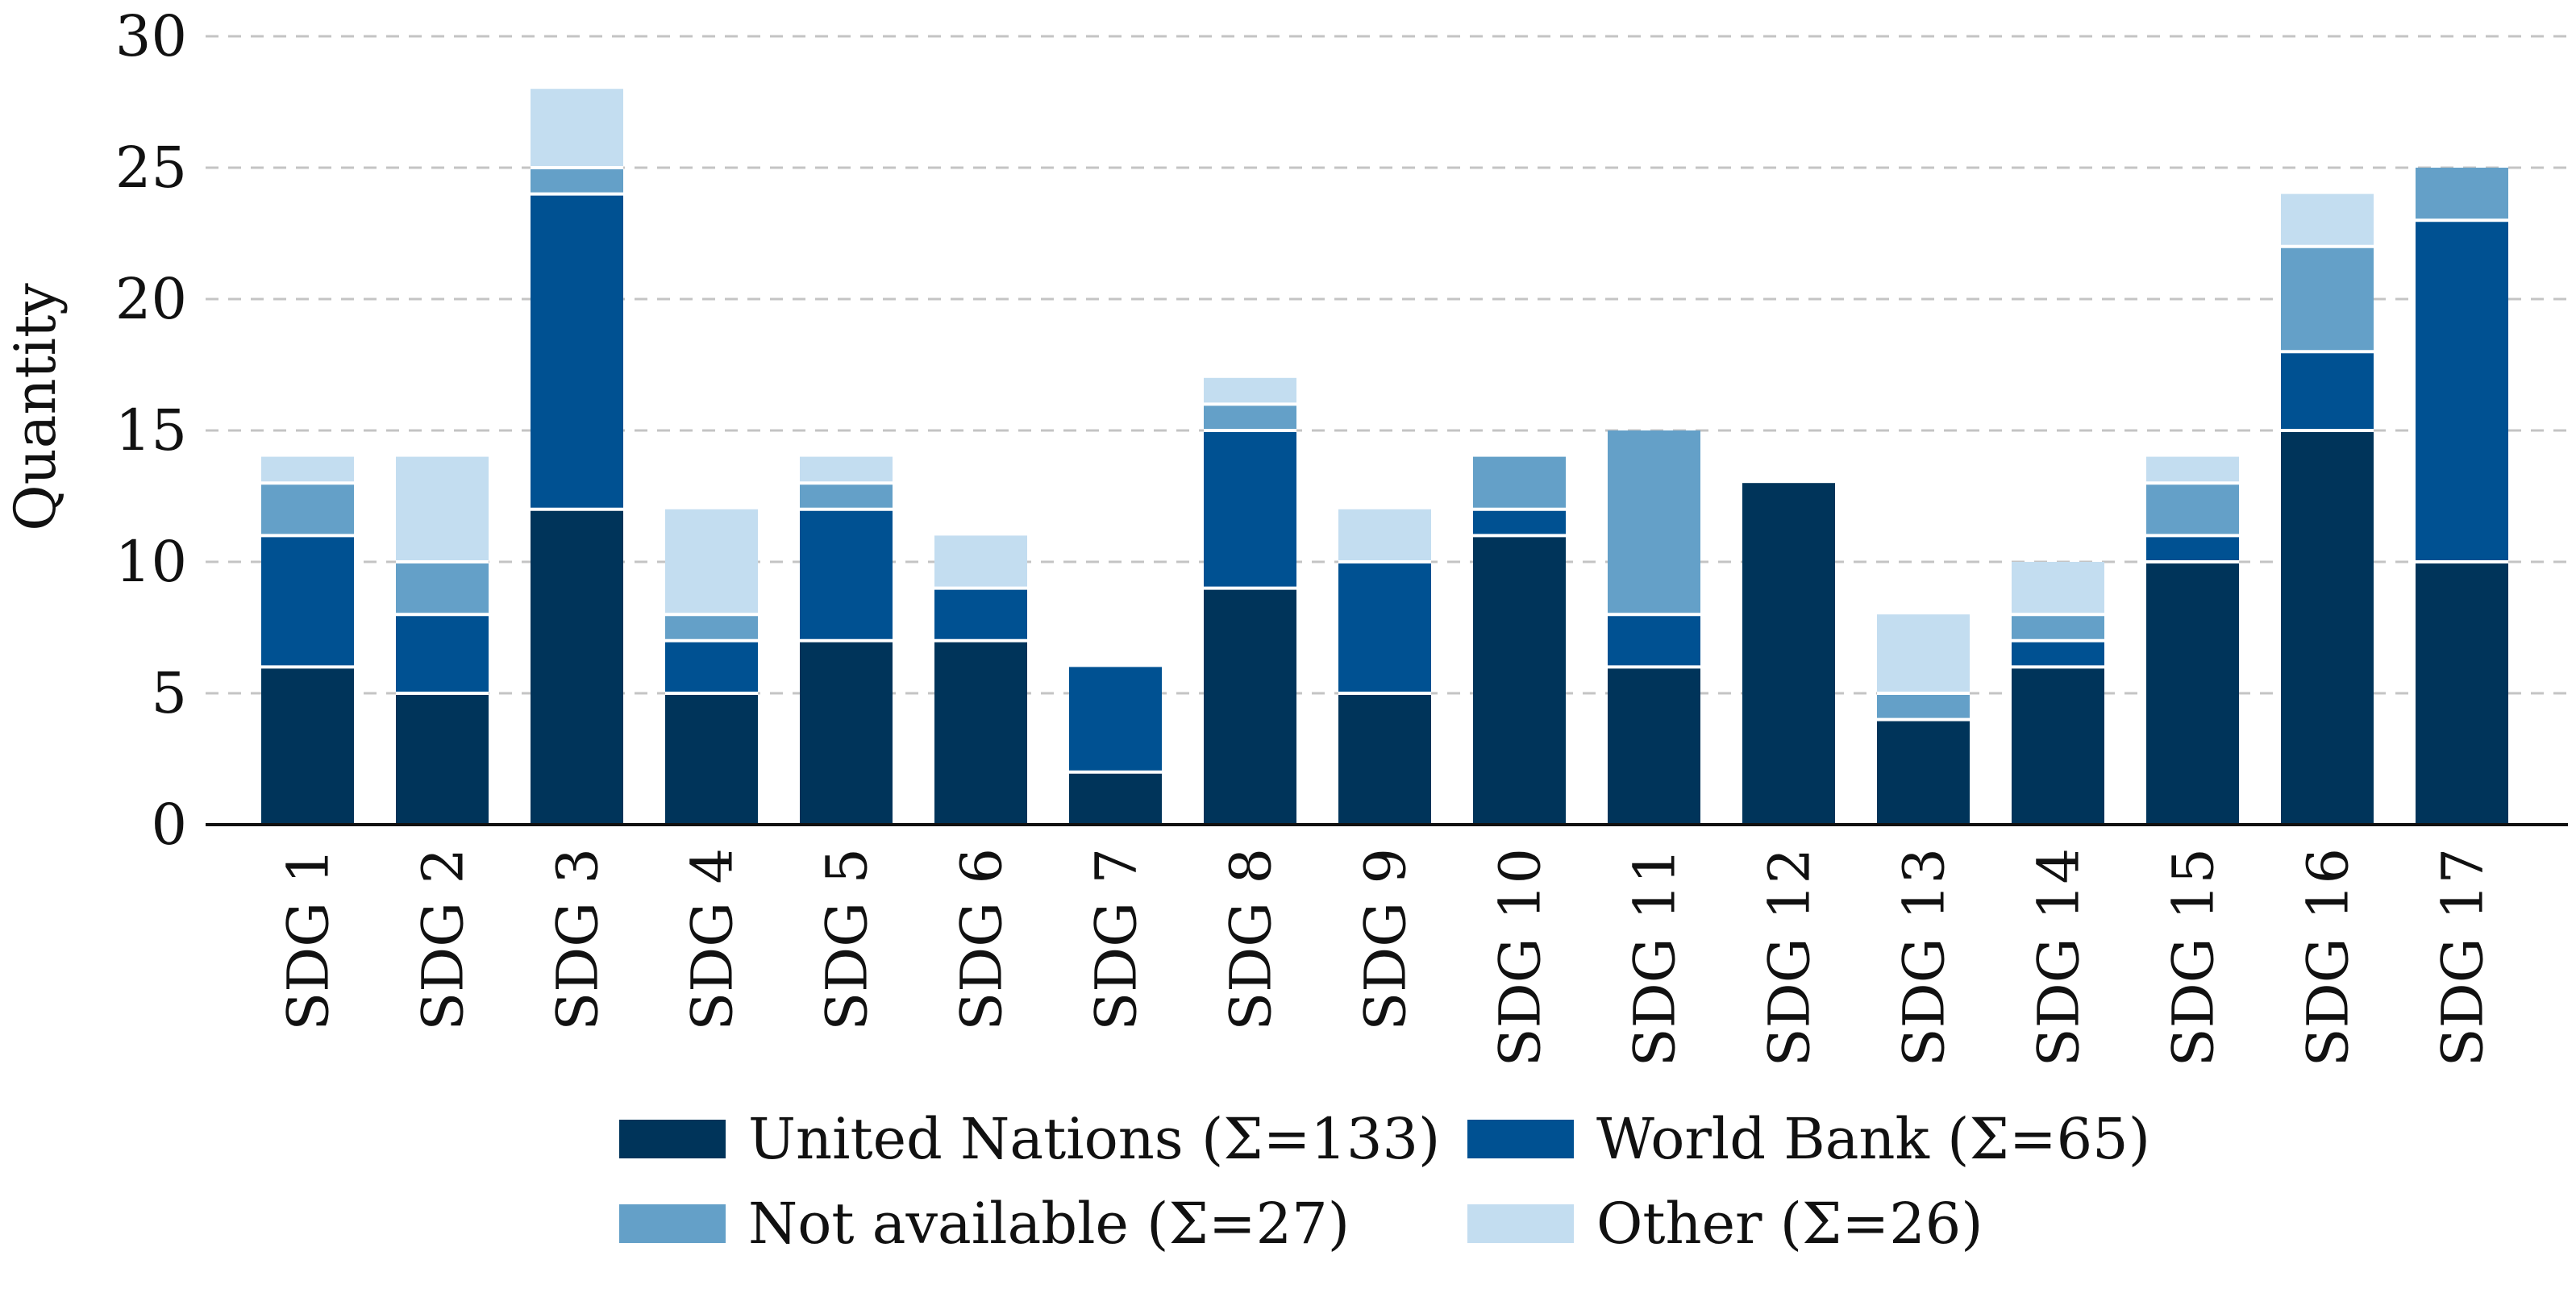  Describe the element at coordinates (2328, 957) in the screenshot. I see `x-tick-label: SDG 16` at that location.